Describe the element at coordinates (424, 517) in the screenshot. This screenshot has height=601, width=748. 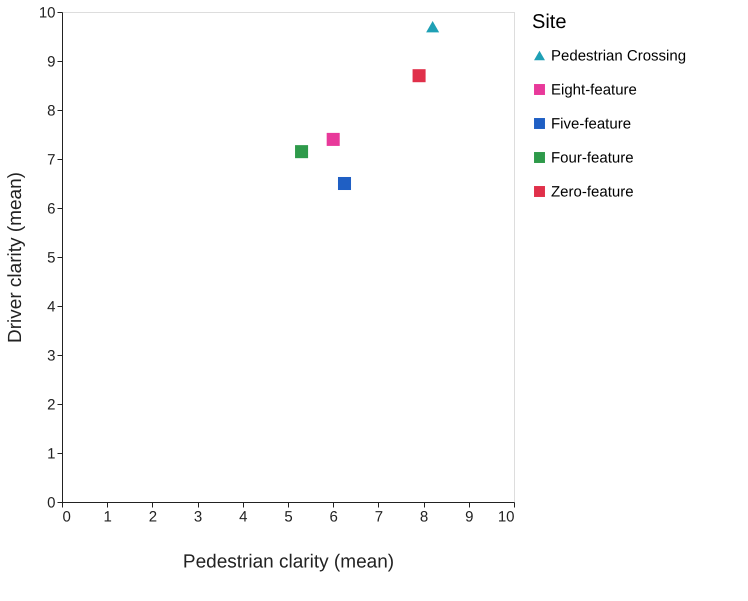
I see `x-tick-label: 8` at that location.